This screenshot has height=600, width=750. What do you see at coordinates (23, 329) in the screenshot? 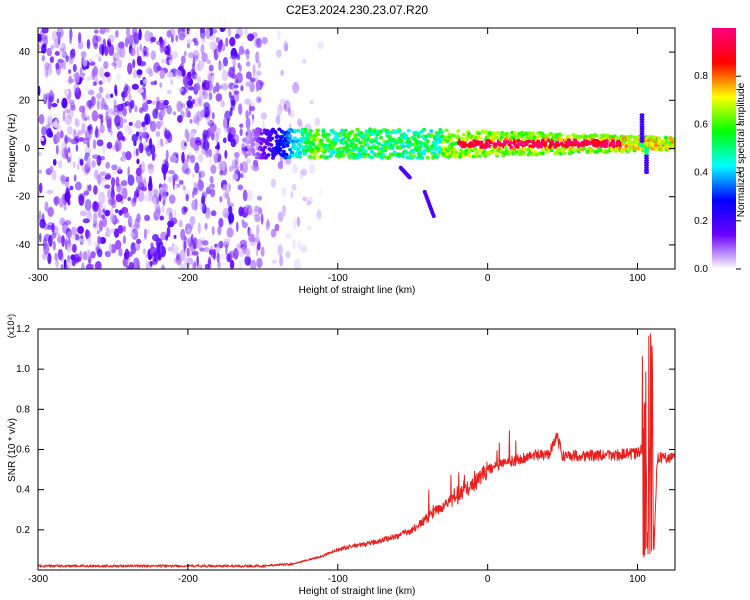
I see `snr-y-tick-label: 1.2` at bounding box center [23, 329].